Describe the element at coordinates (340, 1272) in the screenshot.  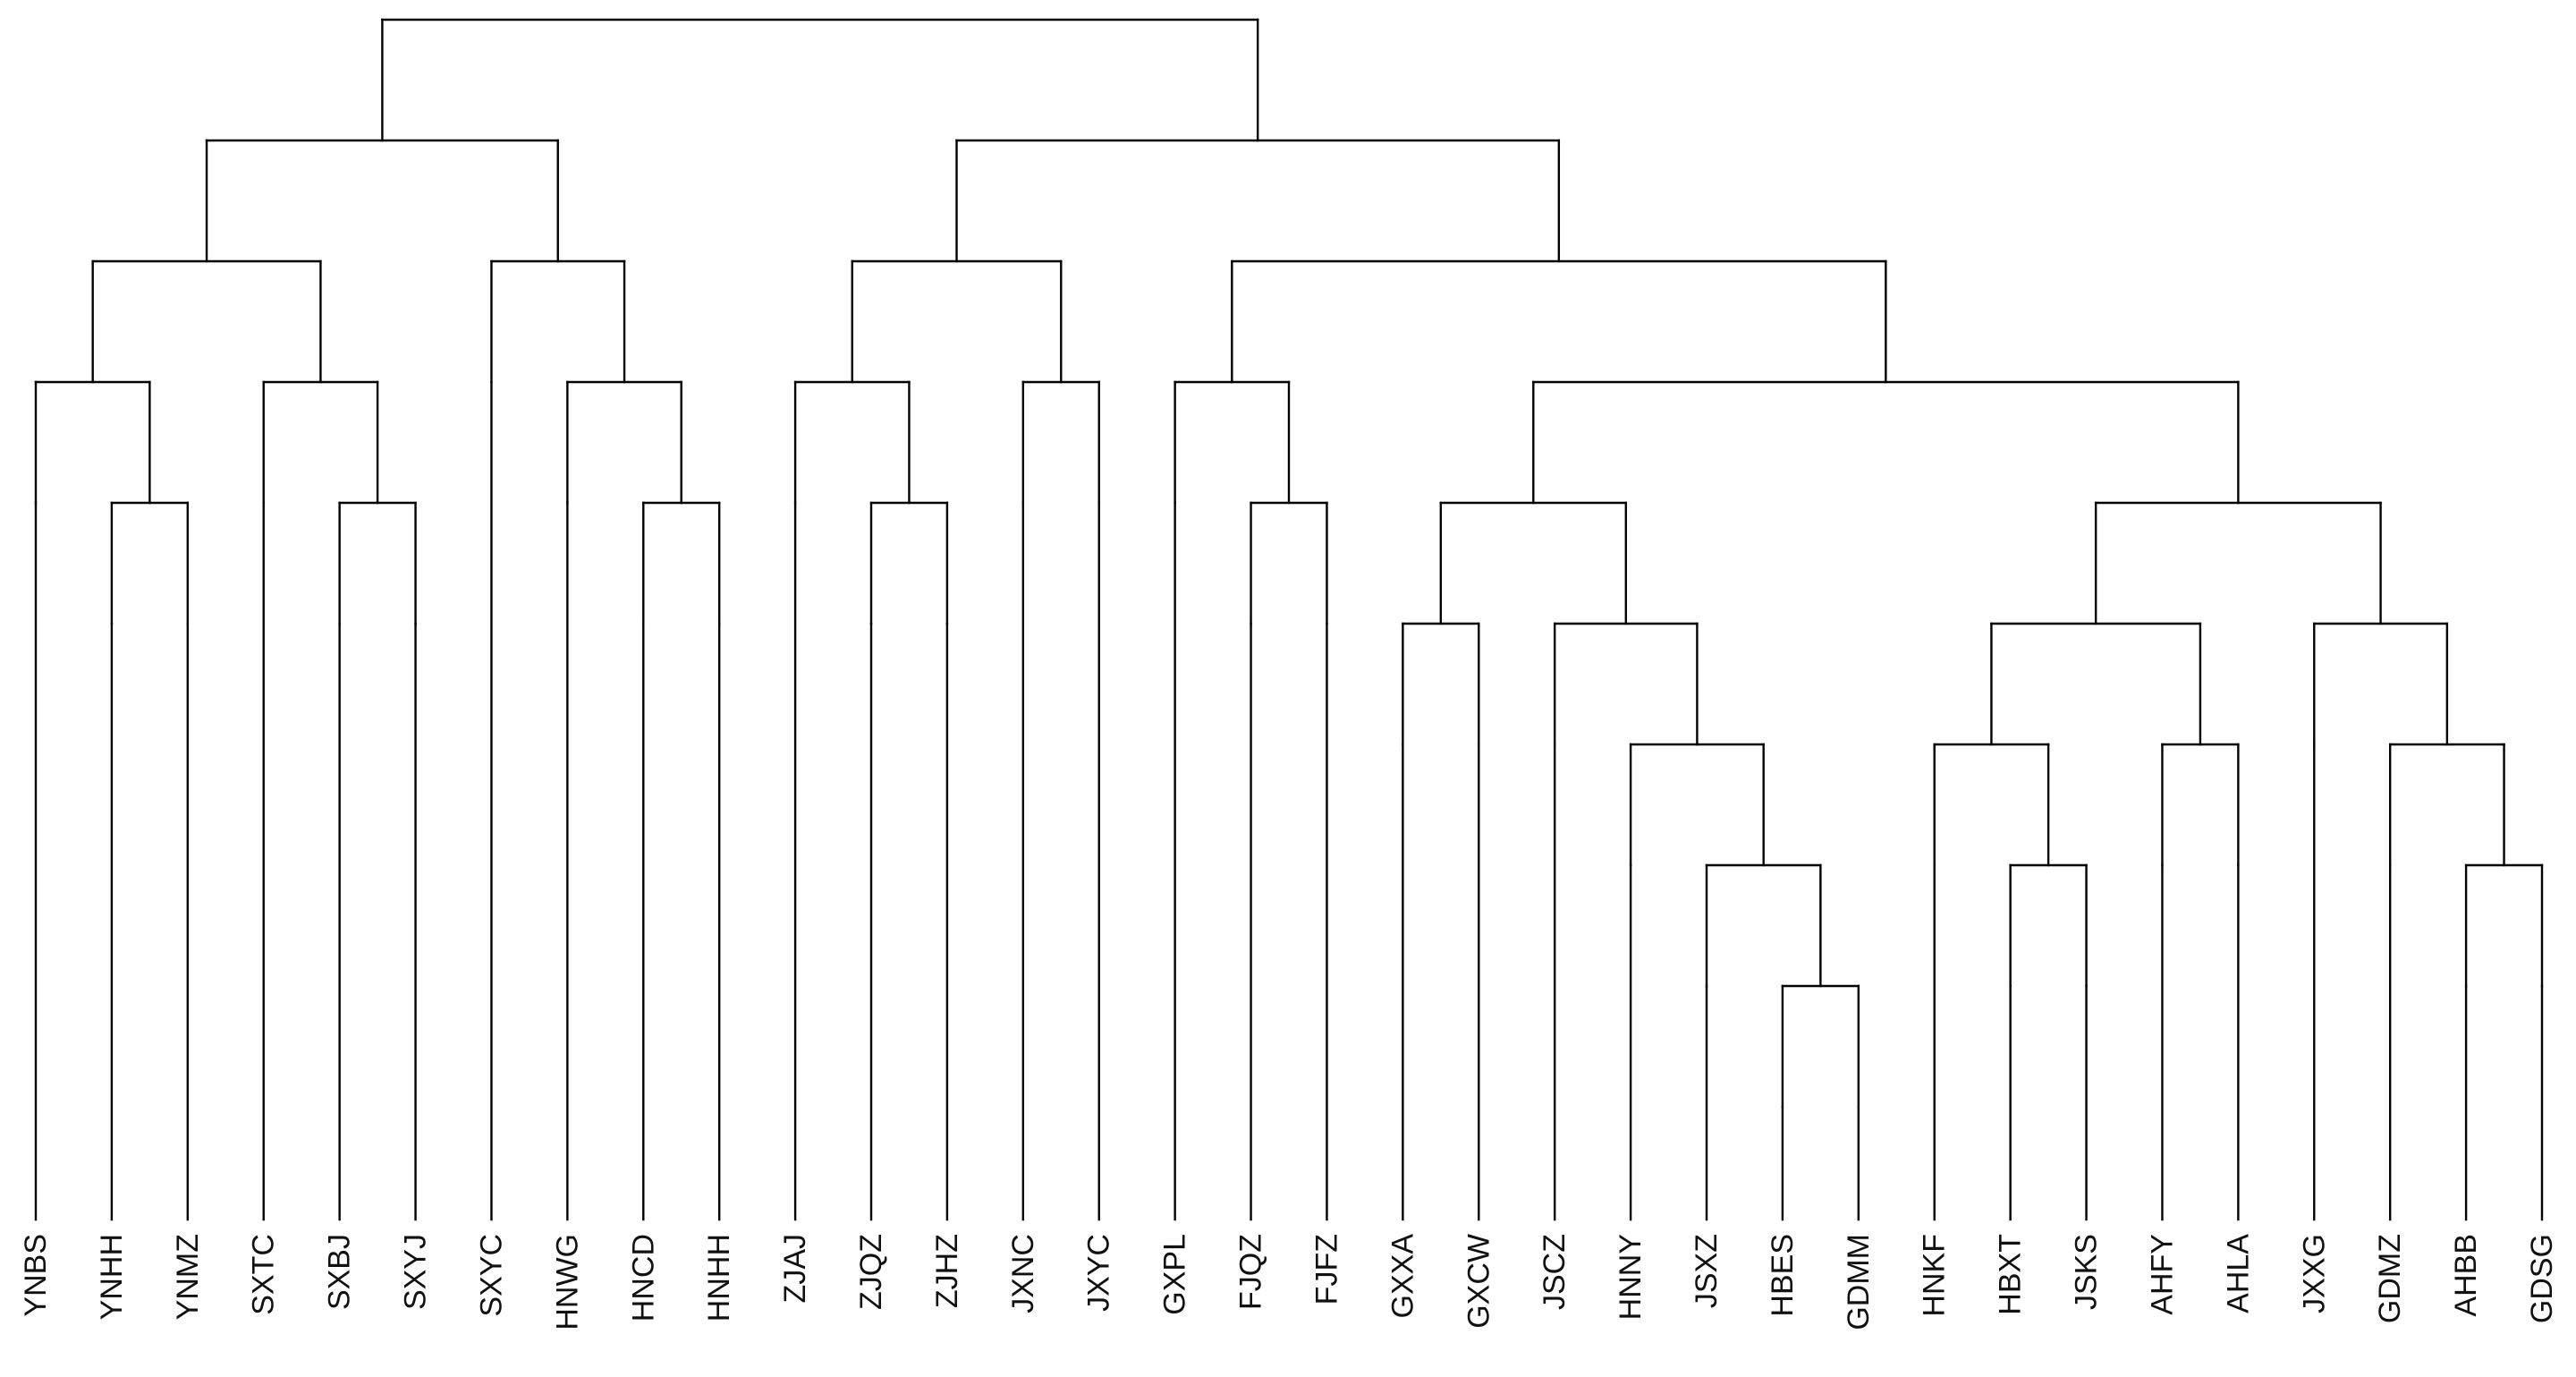
I see `leaf-label-sxbj: SXBJ` at that location.